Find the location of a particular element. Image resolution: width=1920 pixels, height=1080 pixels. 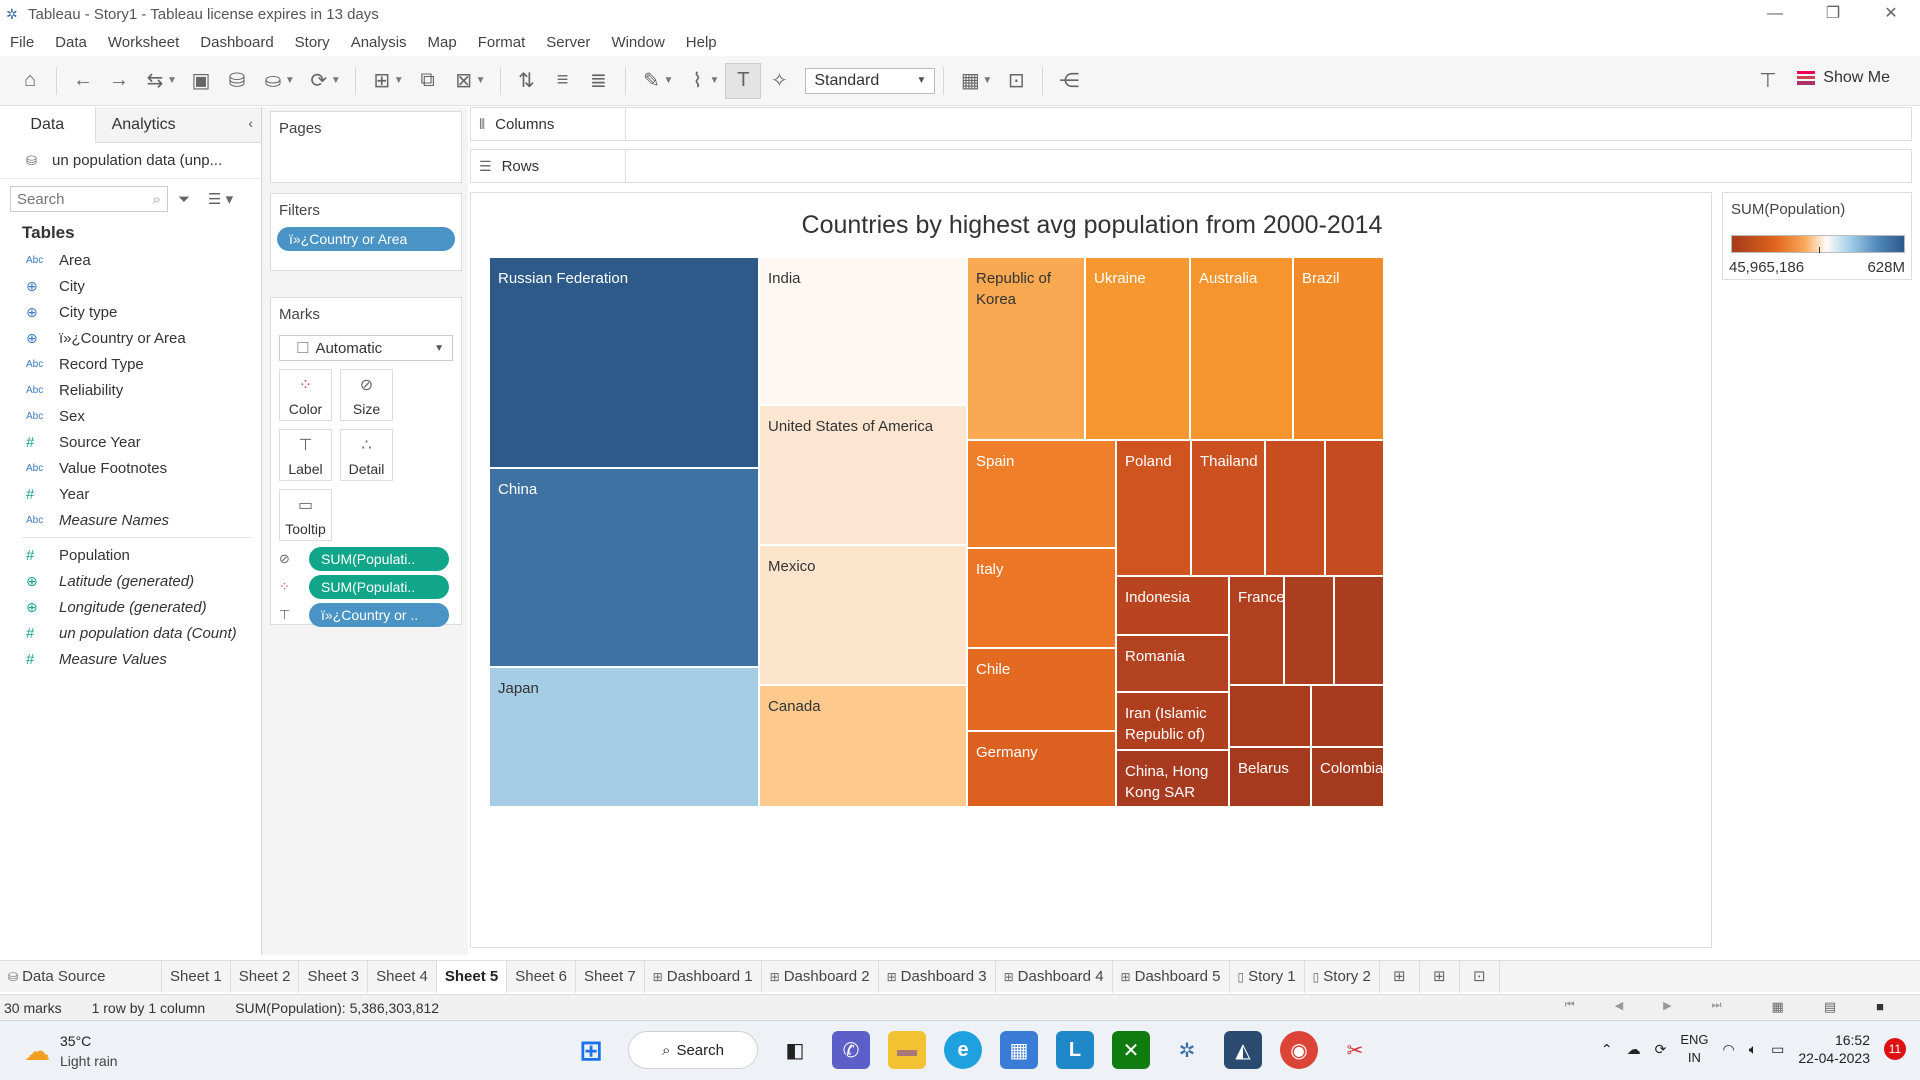

sheet-tab: ⊞ Dashboard 1 is located at coordinates (703, 976).